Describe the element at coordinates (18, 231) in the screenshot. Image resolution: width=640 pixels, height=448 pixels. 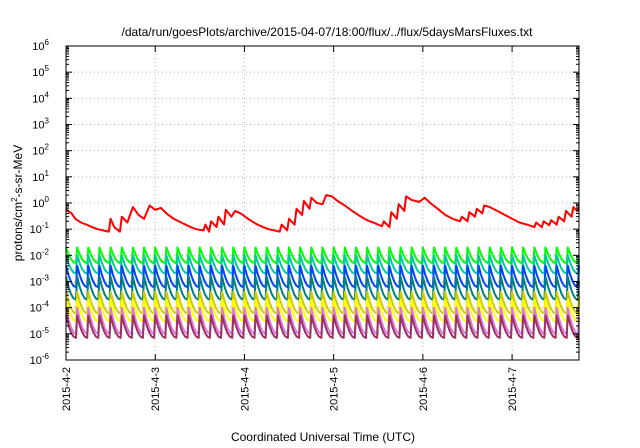
I see `y-axis-label-pre: protons/cm` at that location.